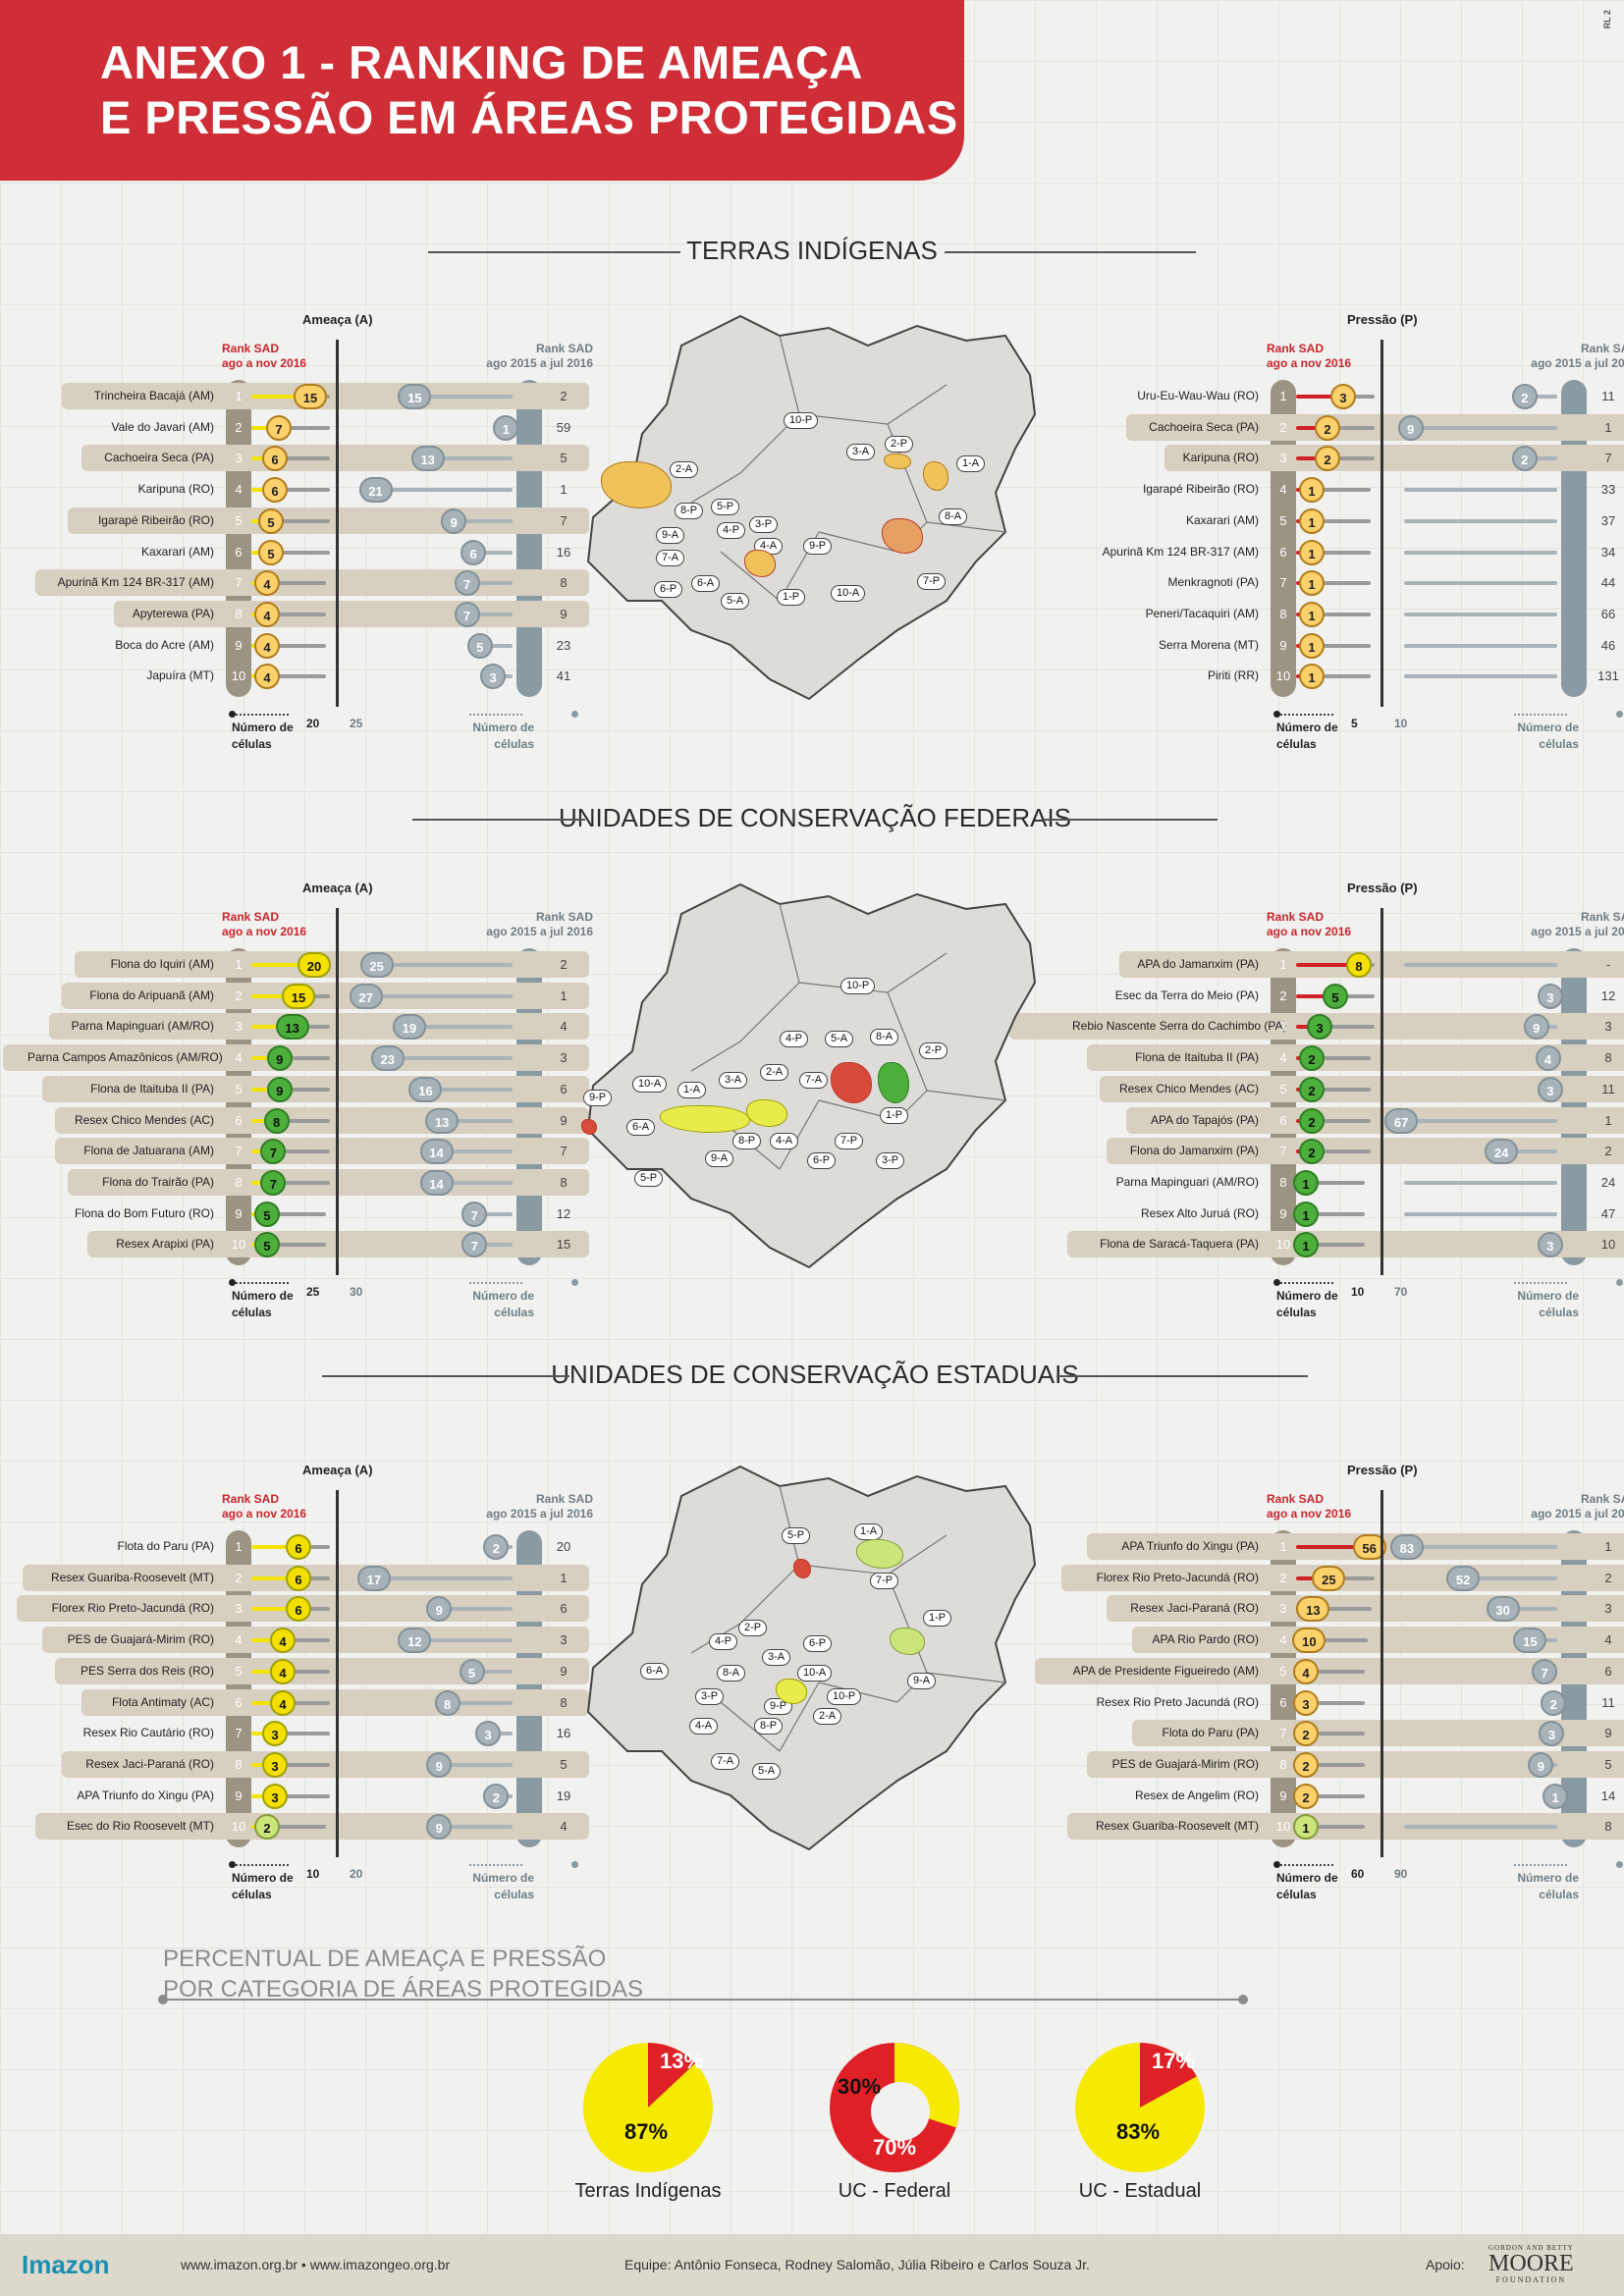  I want to click on map-marker-label: 3-A, so click(861, 452).